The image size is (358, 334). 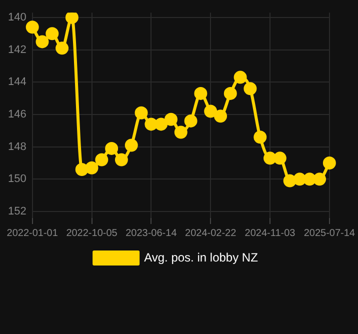 What do you see at coordinates (17, 114) in the screenshot?
I see `y-tick-label: 146` at bounding box center [17, 114].